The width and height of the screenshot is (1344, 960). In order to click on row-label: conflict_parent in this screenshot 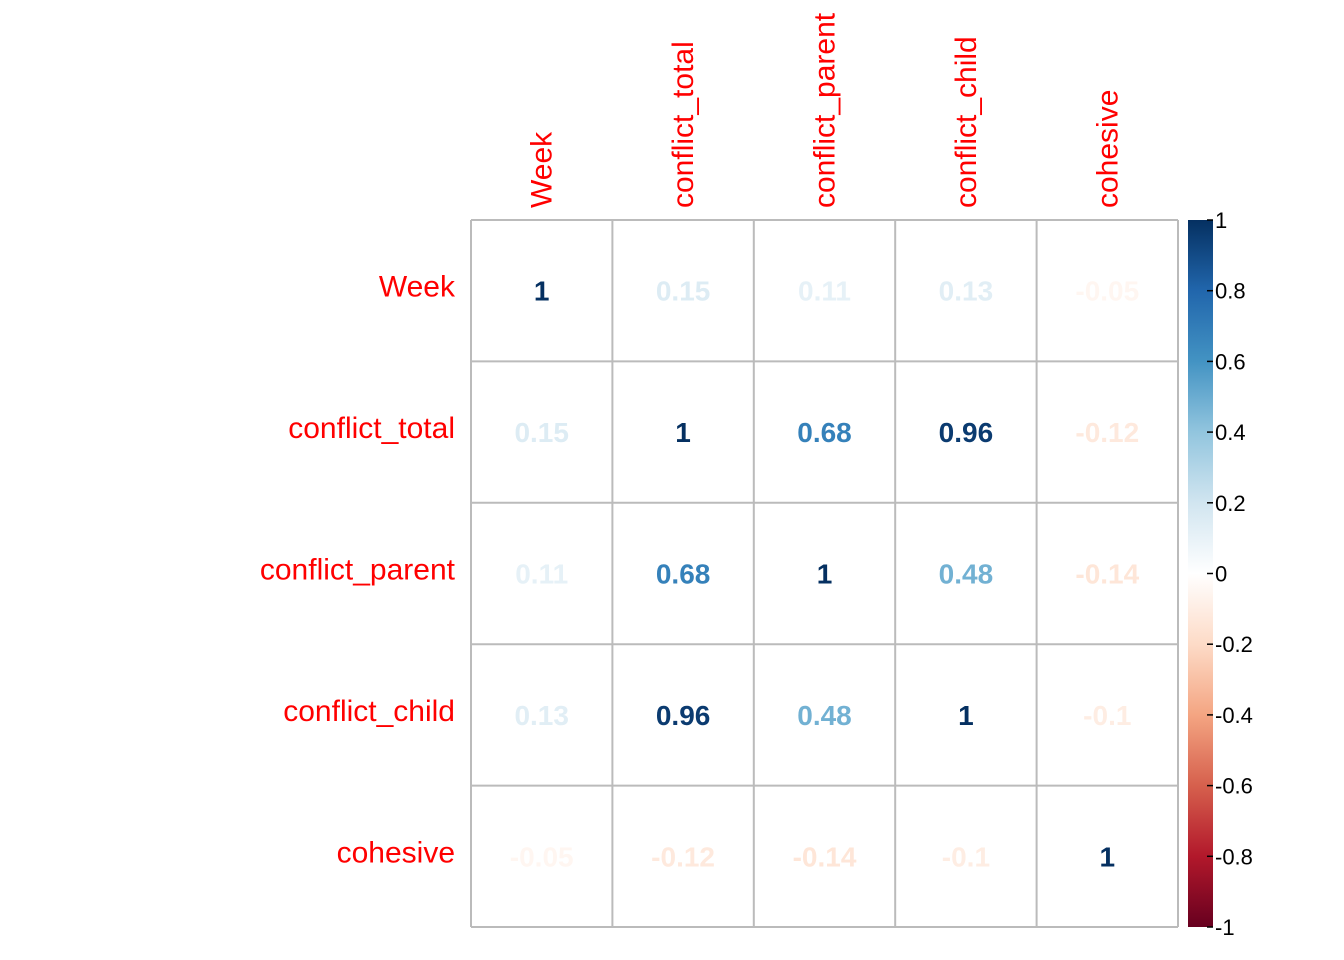, I will do `click(358, 570)`.